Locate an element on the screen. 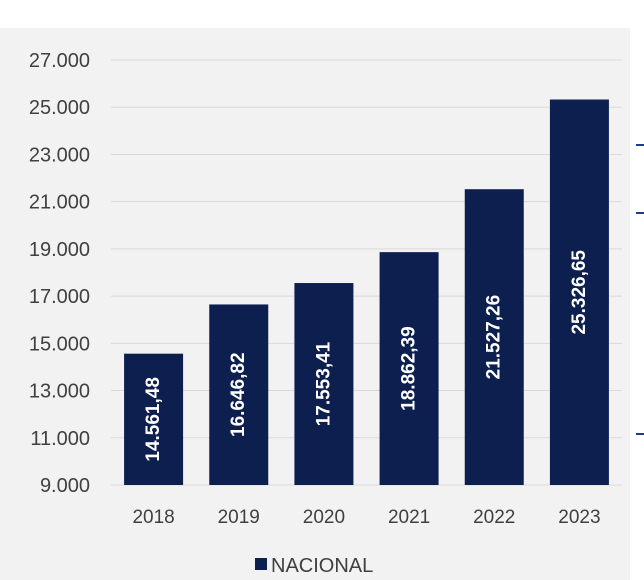 This screenshot has width=644, height=580. y-tick-label: 19.000 is located at coordinates (59, 250).